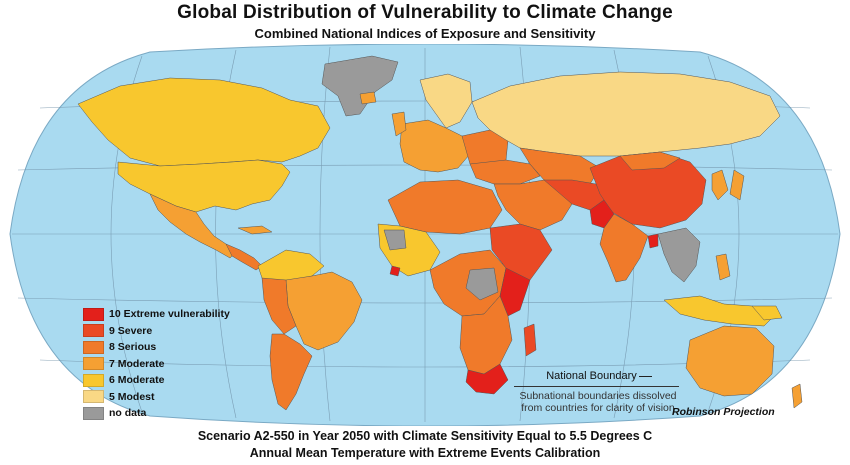 This screenshot has width=850, height=465. I want to click on projection-label: Robinson Projection, so click(723, 412).